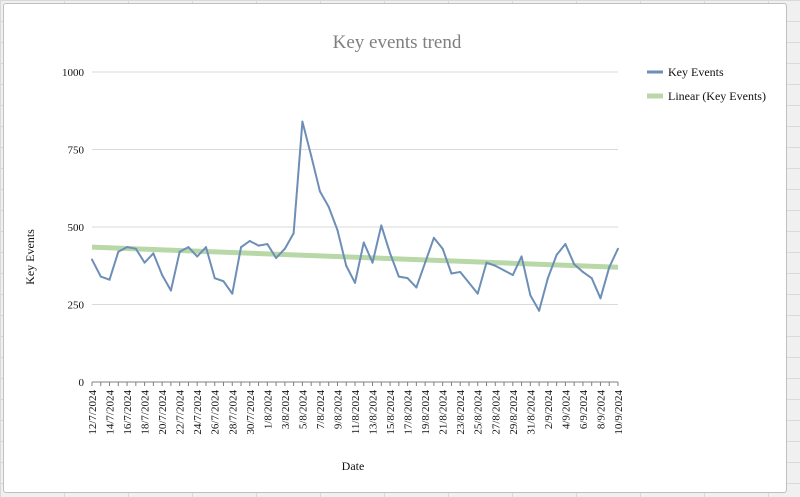  I want to click on legend: Key Events Linear (Key Events), so click(706, 84).